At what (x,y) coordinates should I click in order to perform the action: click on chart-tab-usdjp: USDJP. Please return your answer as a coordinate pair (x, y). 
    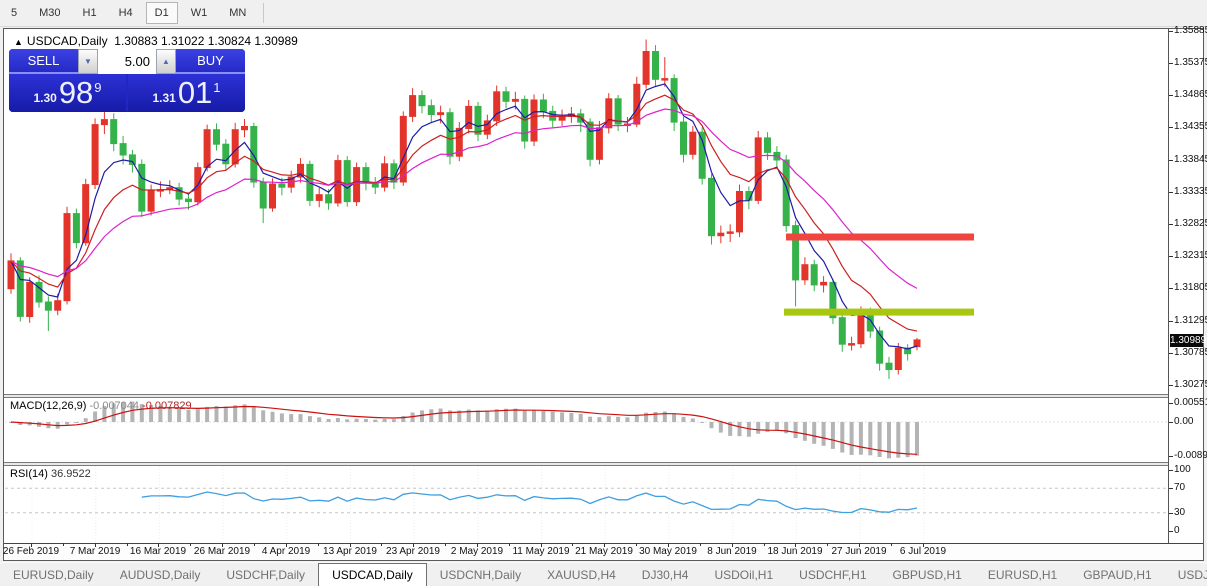
    Looking at the image, I should click on (1192, 574).